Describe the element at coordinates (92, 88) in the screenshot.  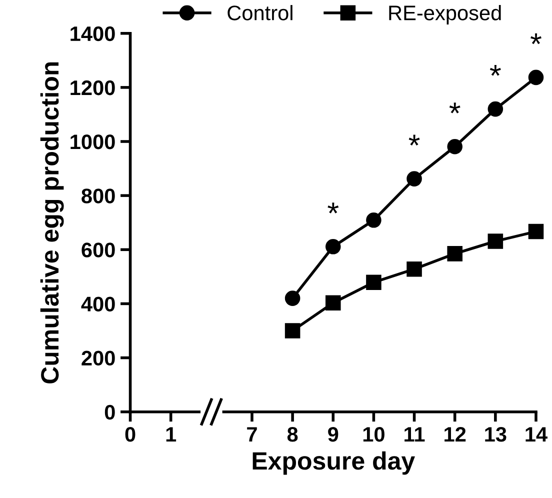
I see `y-tick-label: 1200` at that location.